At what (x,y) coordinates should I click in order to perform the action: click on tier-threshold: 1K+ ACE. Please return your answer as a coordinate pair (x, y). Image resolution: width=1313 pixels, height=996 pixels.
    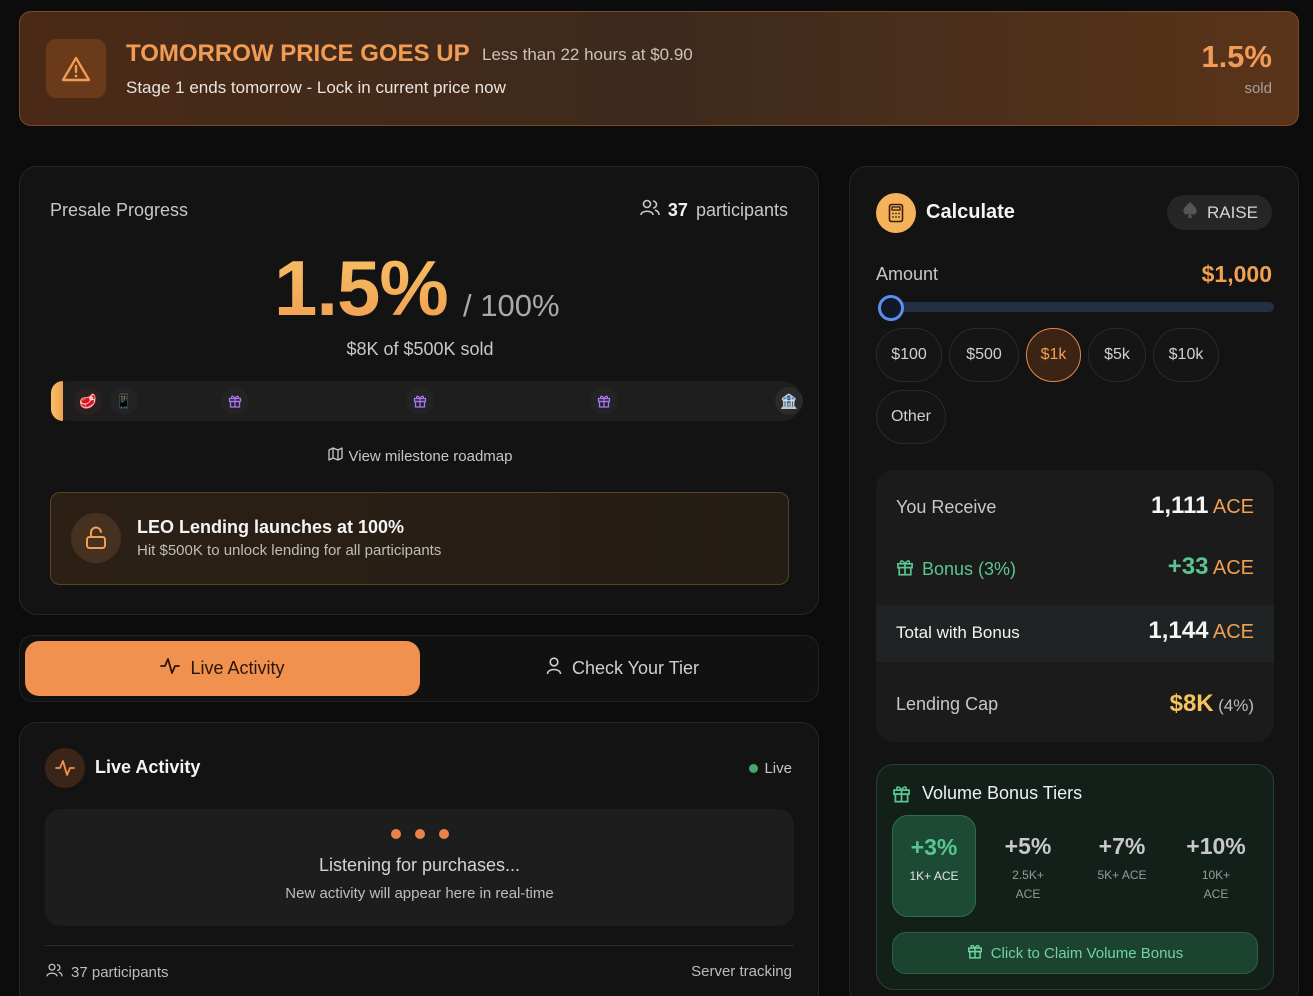
    Looking at the image, I should click on (934, 876).